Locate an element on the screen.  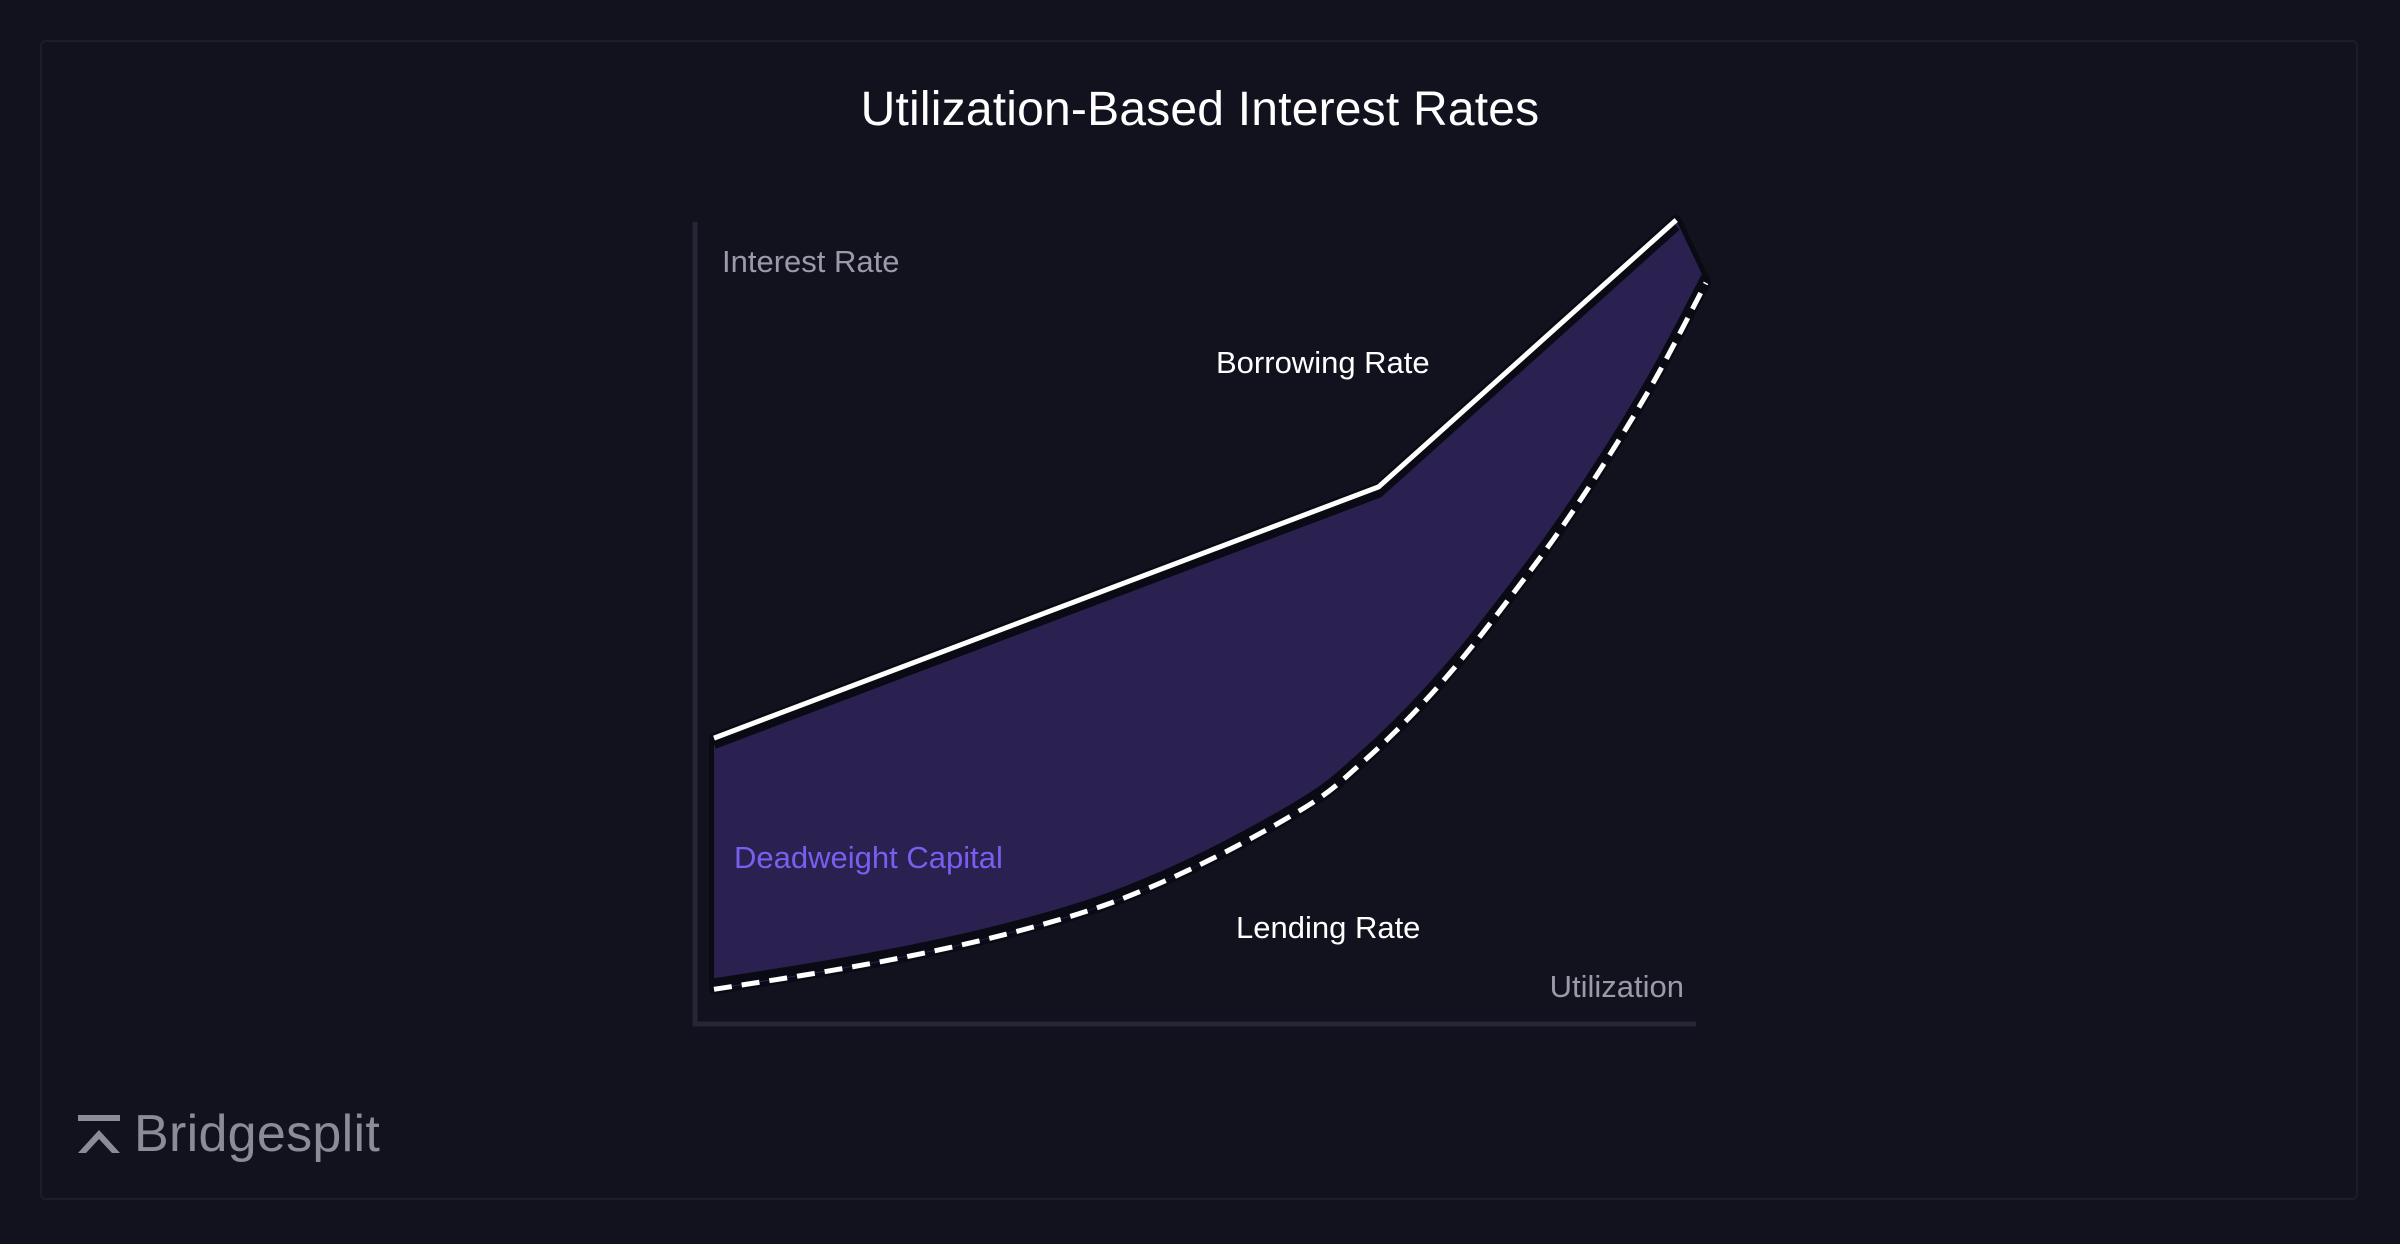
brand-name: Bridgesplit is located at coordinates (257, 1134).